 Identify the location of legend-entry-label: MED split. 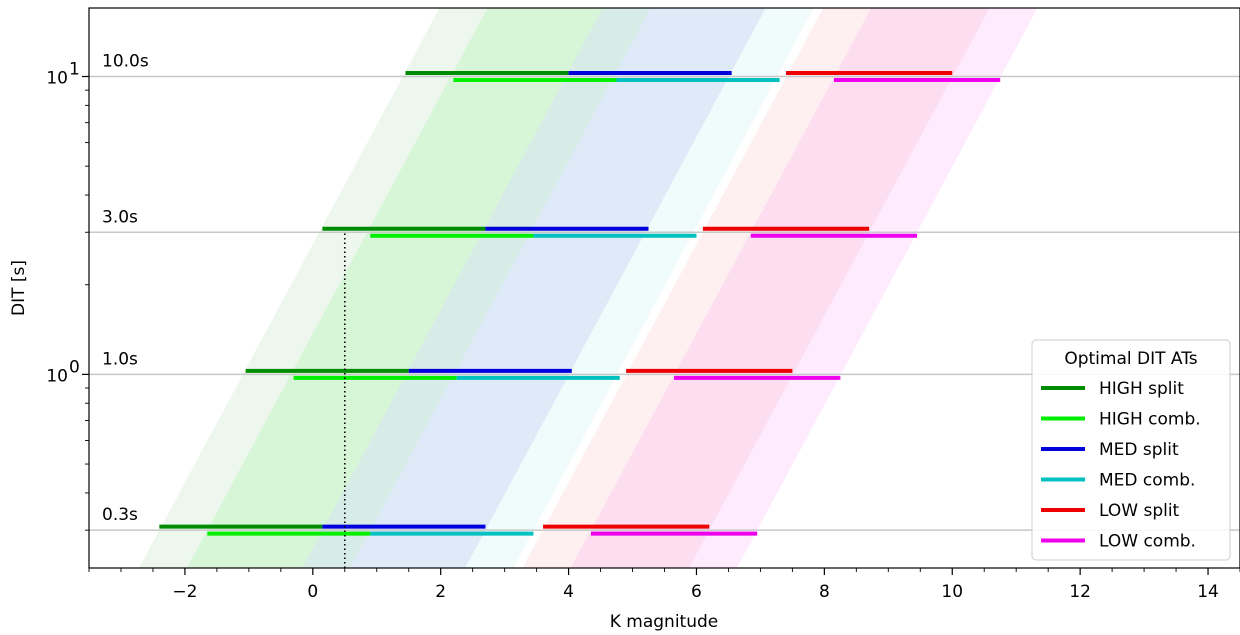
(1139, 450).